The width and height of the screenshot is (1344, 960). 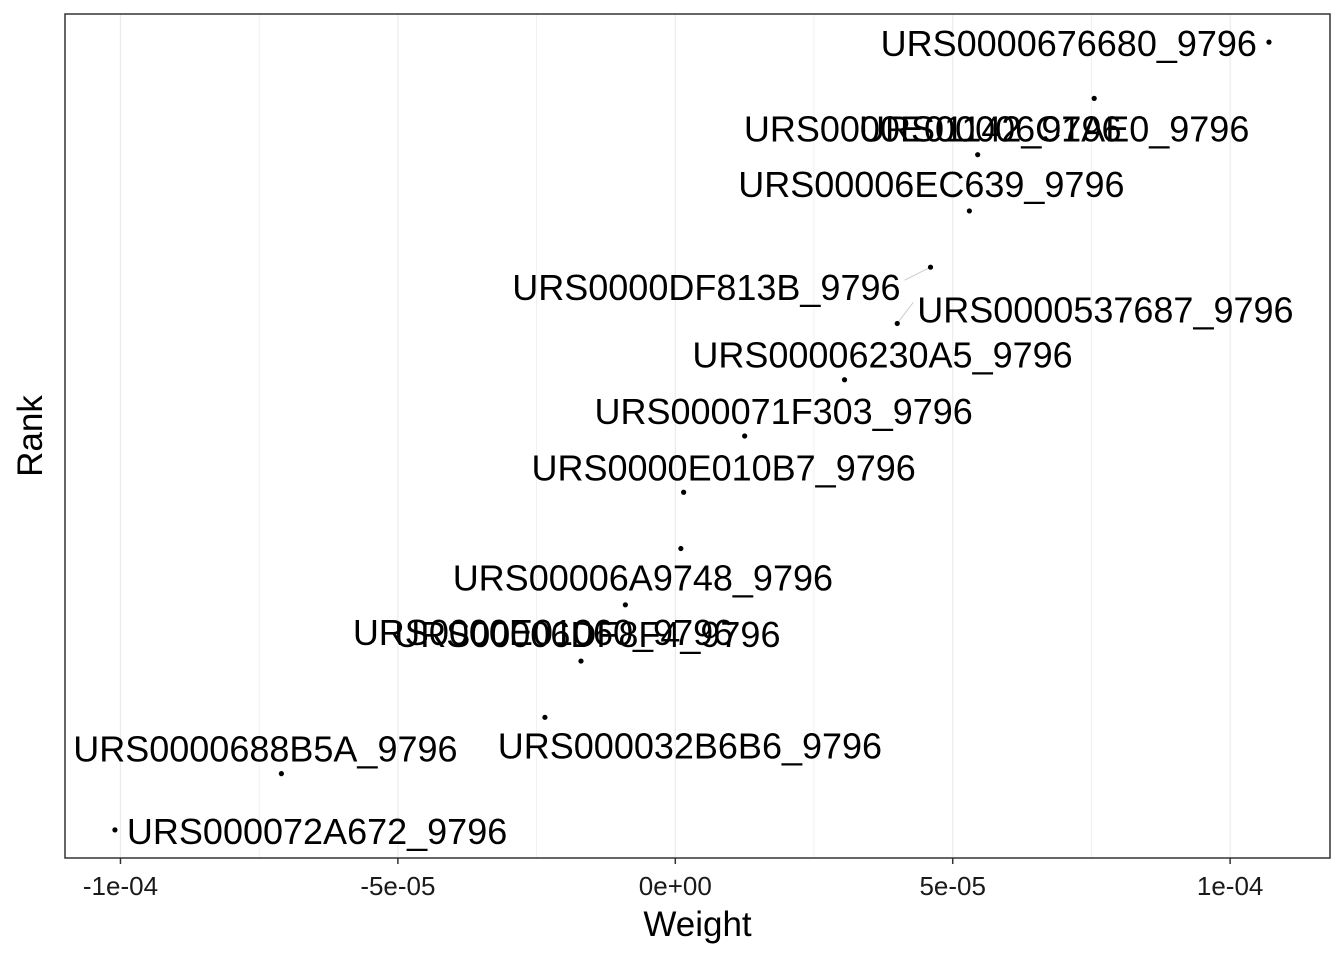 I want to click on point-label: URS00006C1AE0_9796, so click(x=1054, y=128).